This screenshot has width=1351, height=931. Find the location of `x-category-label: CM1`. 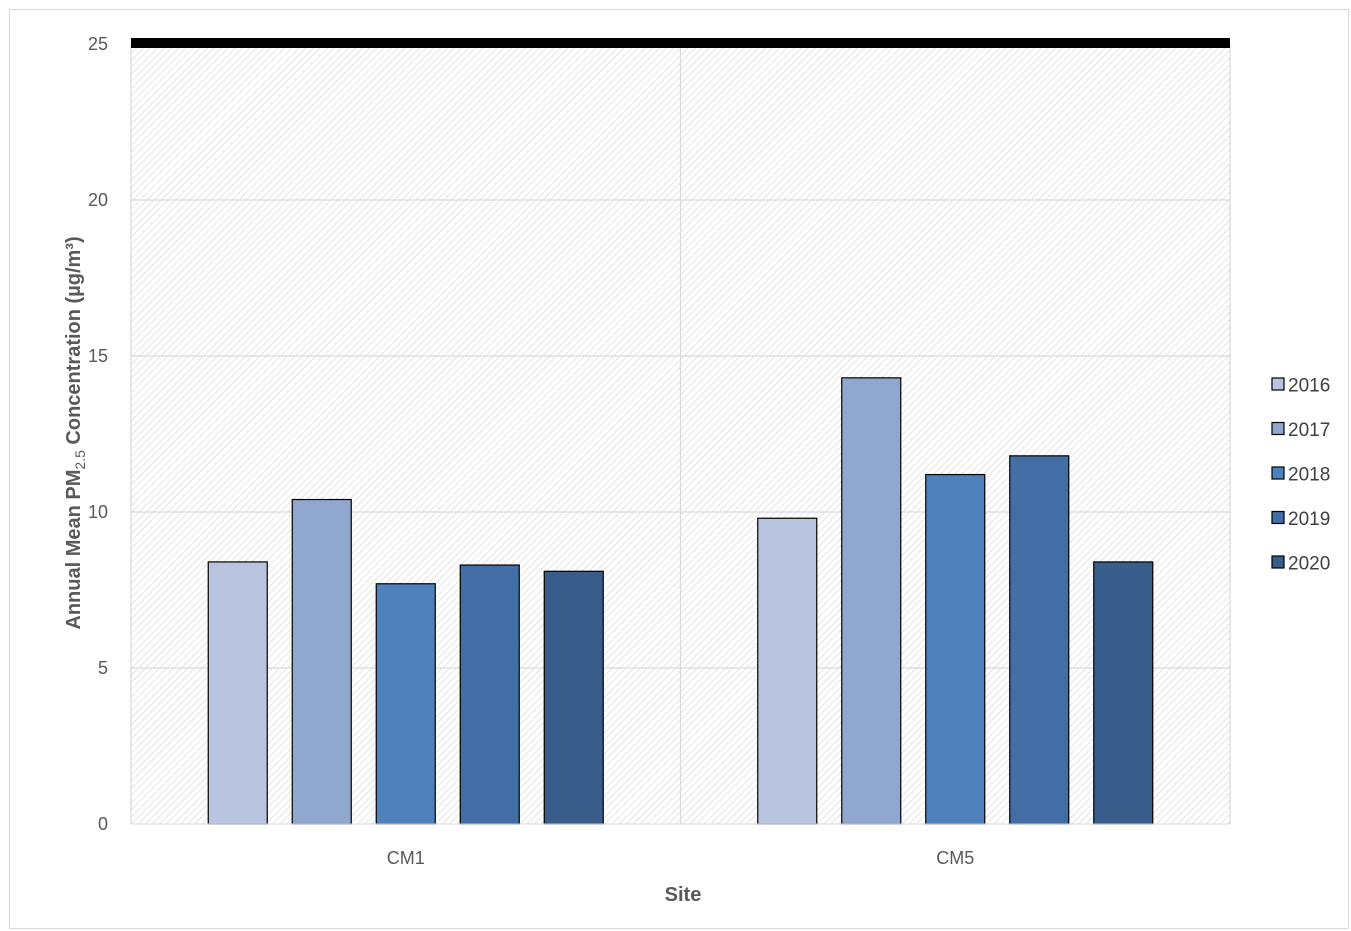

x-category-label: CM1 is located at coordinates (406, 858).